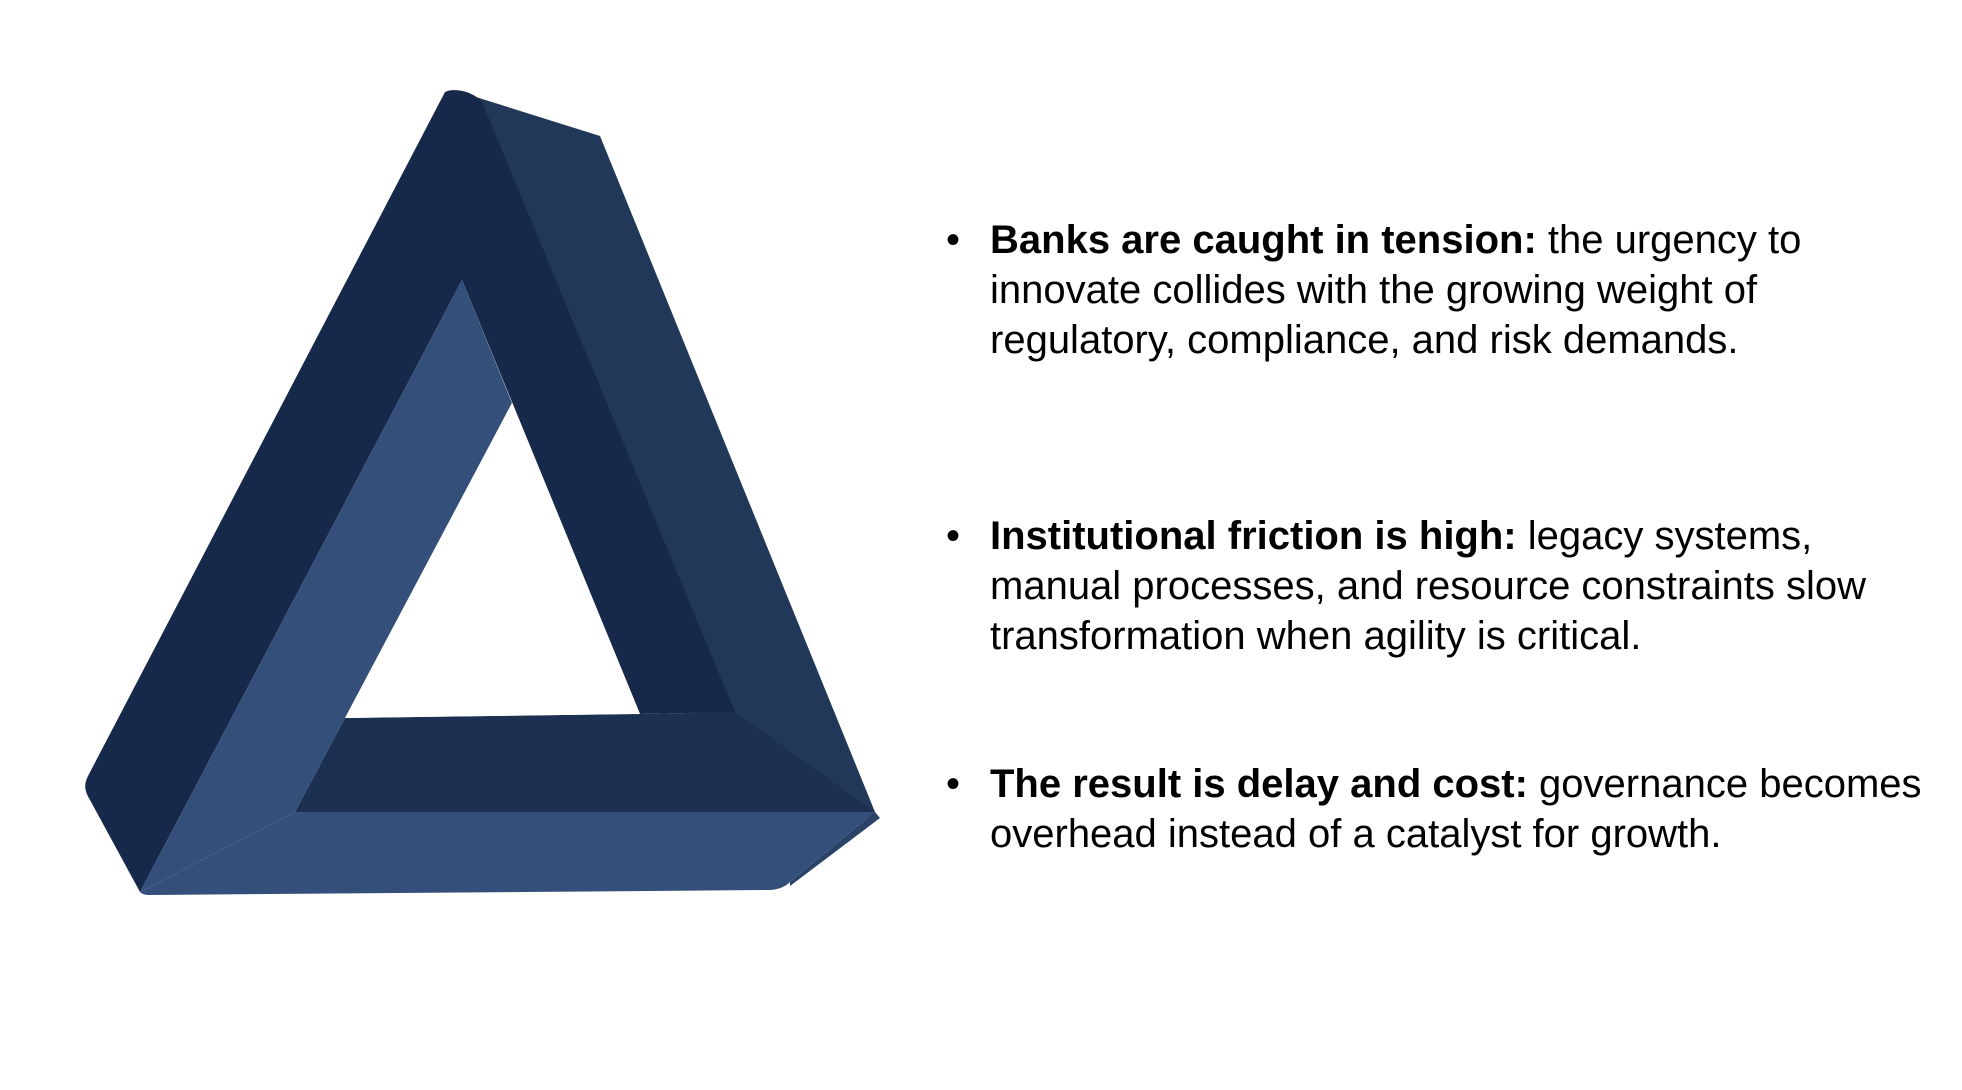 The width and height of the screenshot is (1962, 1090). Describe the element at coordinates (835, 849) in the screenshot. I see `triangle-corner-bevel` at that location.